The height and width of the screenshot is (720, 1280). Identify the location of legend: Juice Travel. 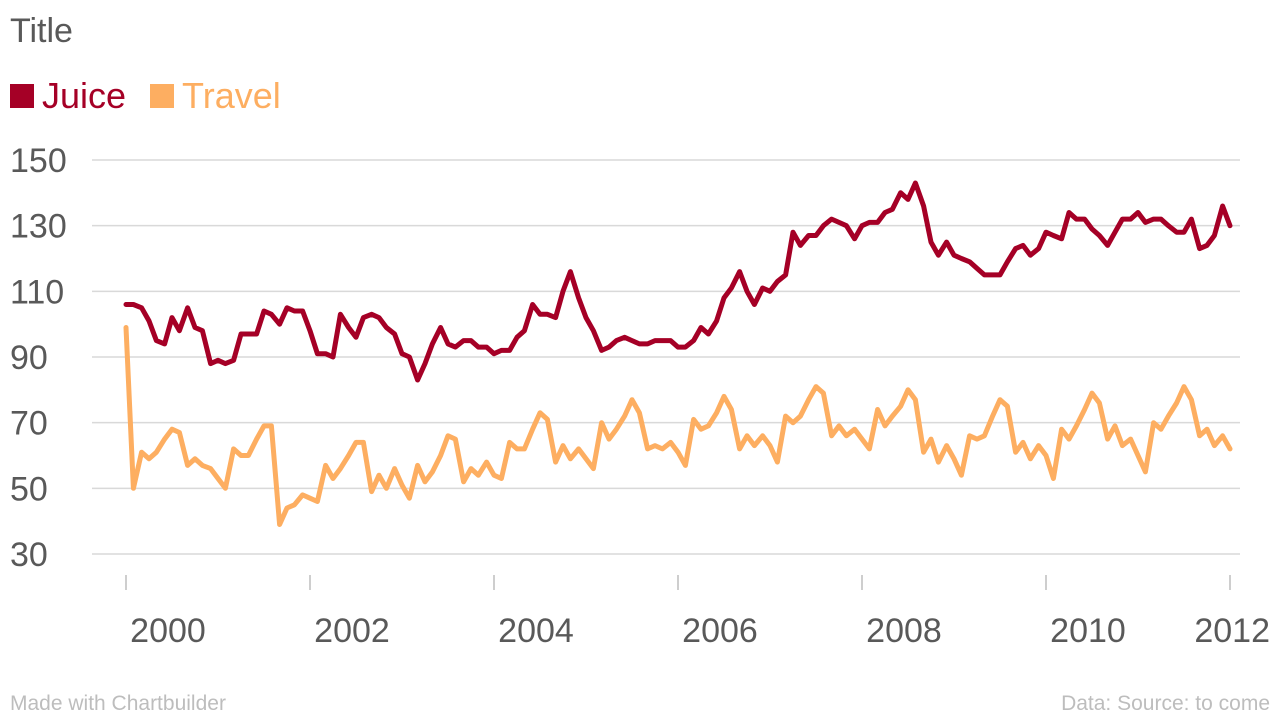
(157, 96).